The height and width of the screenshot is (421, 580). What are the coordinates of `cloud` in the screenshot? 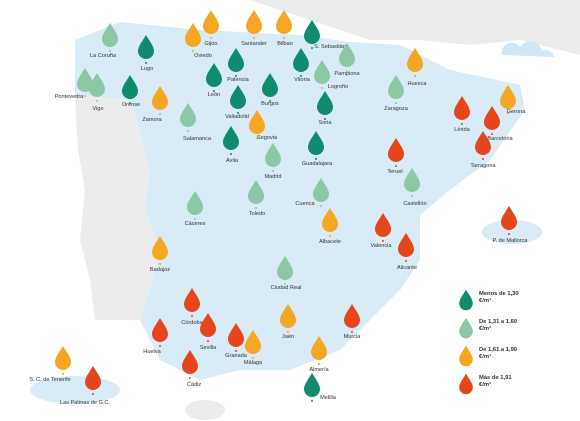 It's located at (527, 49).